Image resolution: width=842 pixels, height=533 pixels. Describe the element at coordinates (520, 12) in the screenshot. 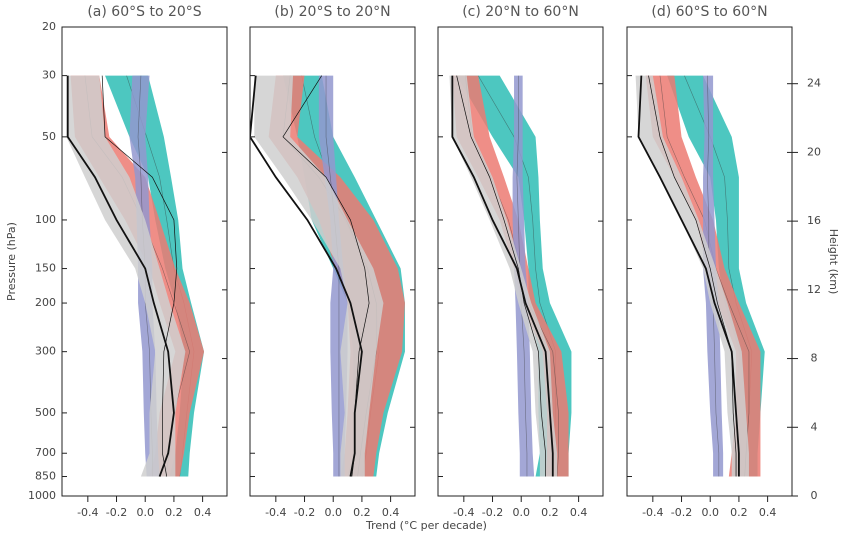

I see `panel-title: (c) 20°N to 60°N` at that location.